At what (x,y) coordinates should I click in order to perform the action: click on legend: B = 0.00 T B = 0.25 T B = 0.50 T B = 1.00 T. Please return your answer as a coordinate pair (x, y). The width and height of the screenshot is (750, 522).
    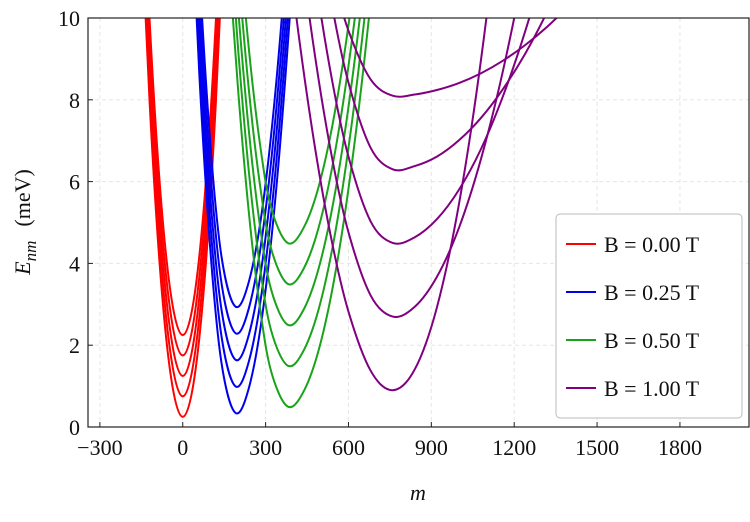
    Looking at the image, I should click on (649, 316).